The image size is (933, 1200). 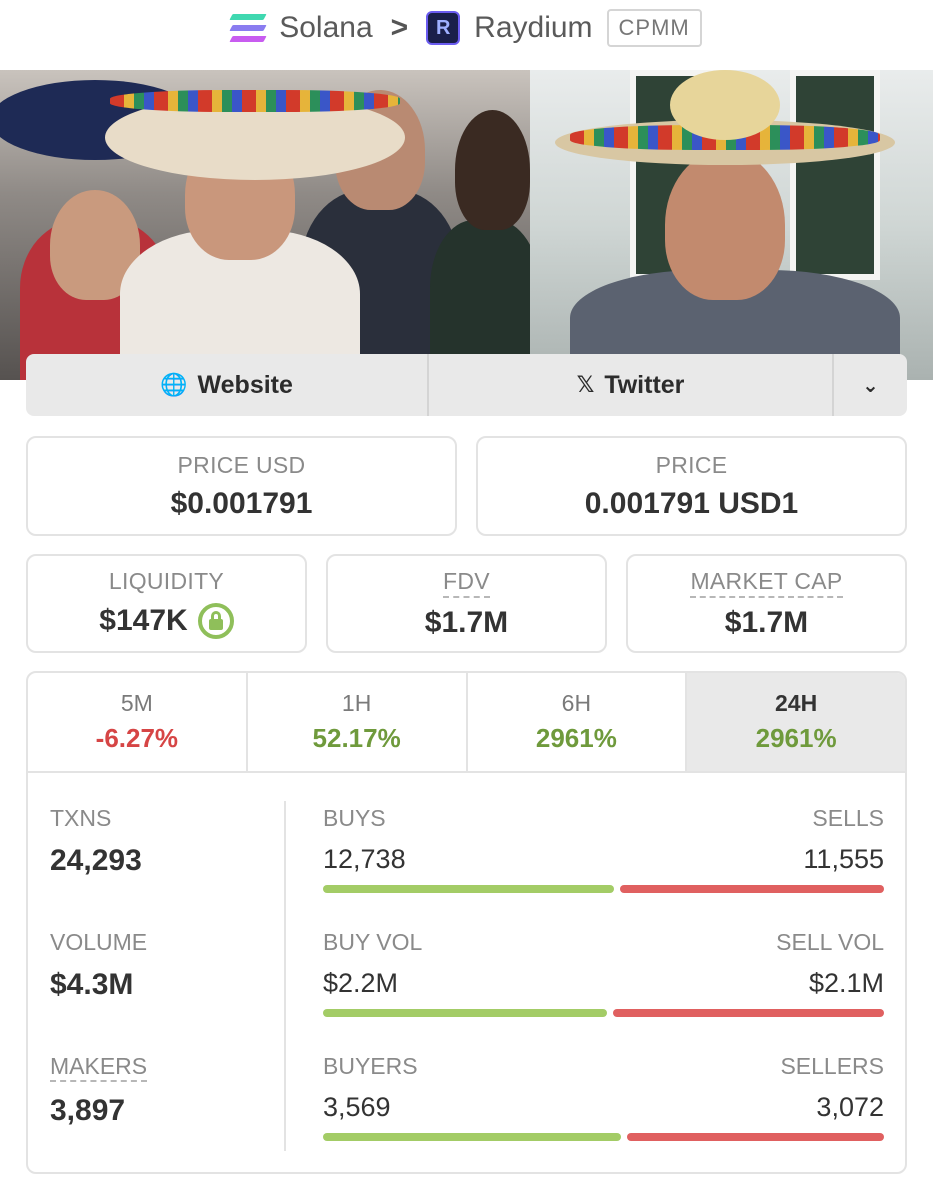 I want to click on banner-right-photo, so click(x=731, y=225).